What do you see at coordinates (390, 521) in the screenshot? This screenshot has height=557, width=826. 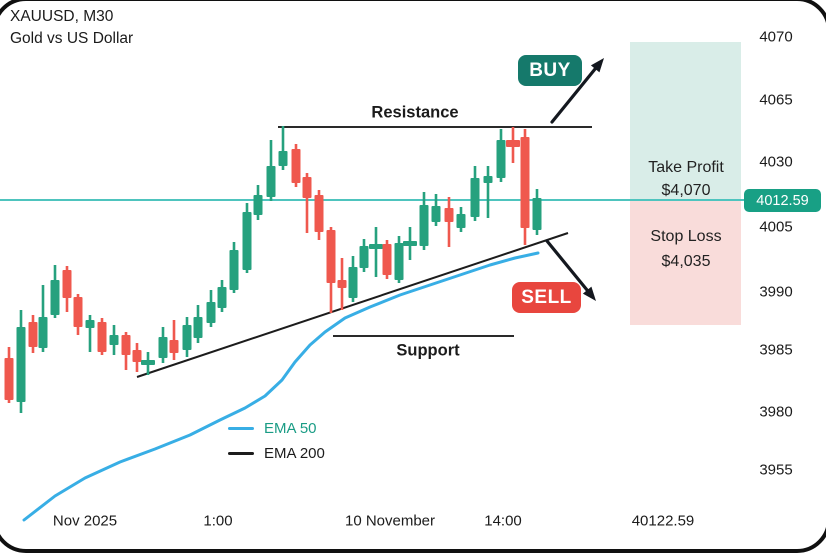 I see `x-axis-label: 10 November` at bounding box center [390, 521].